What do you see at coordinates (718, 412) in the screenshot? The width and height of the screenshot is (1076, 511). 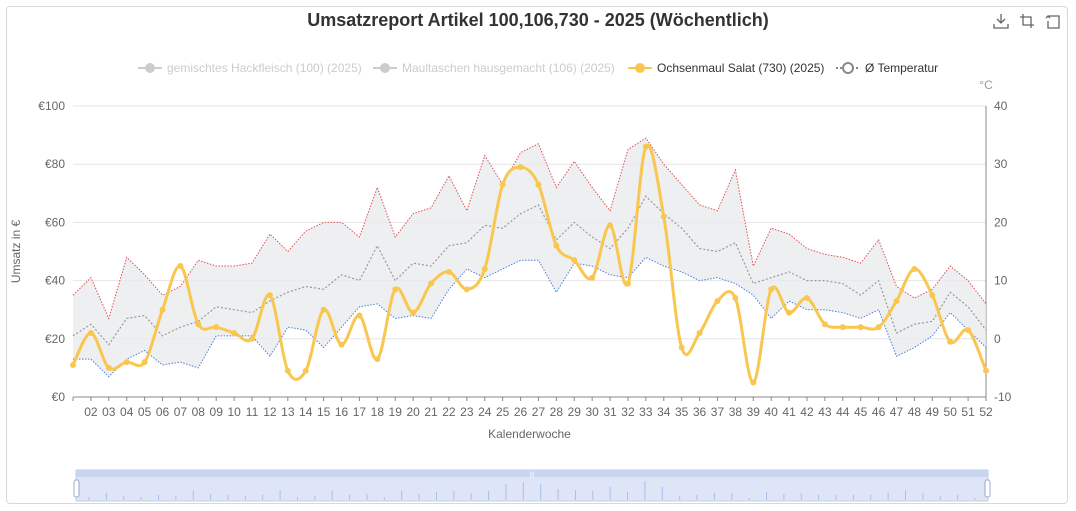 I see `x-tick-label: 37` at bounding box center [718, 412].